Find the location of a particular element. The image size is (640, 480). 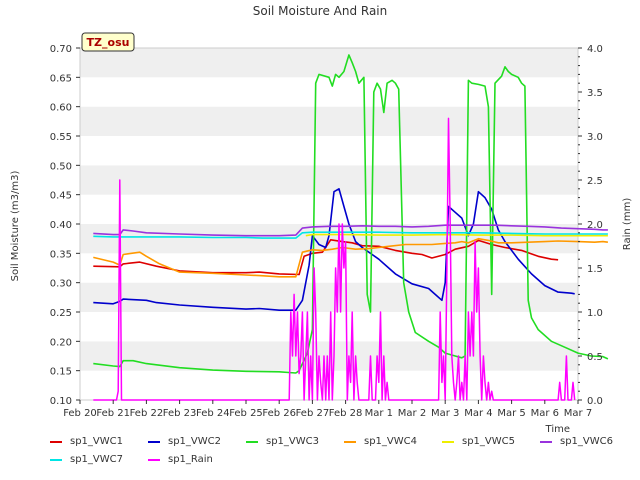

site-badge-box is located at coordinates (108, 42).